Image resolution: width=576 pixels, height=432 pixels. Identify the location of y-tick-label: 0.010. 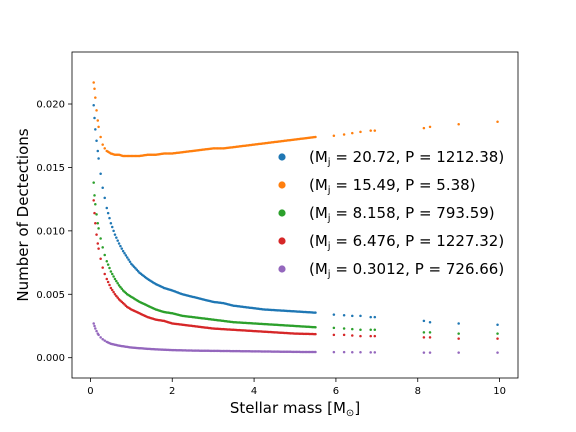
(50, 231).